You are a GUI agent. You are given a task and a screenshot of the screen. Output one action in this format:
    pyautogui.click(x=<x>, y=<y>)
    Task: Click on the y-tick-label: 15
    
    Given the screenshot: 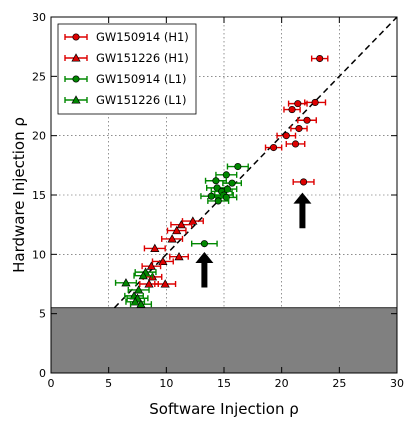 What is the action you would take?
    pyautogui.click(x=39, y=195)
    